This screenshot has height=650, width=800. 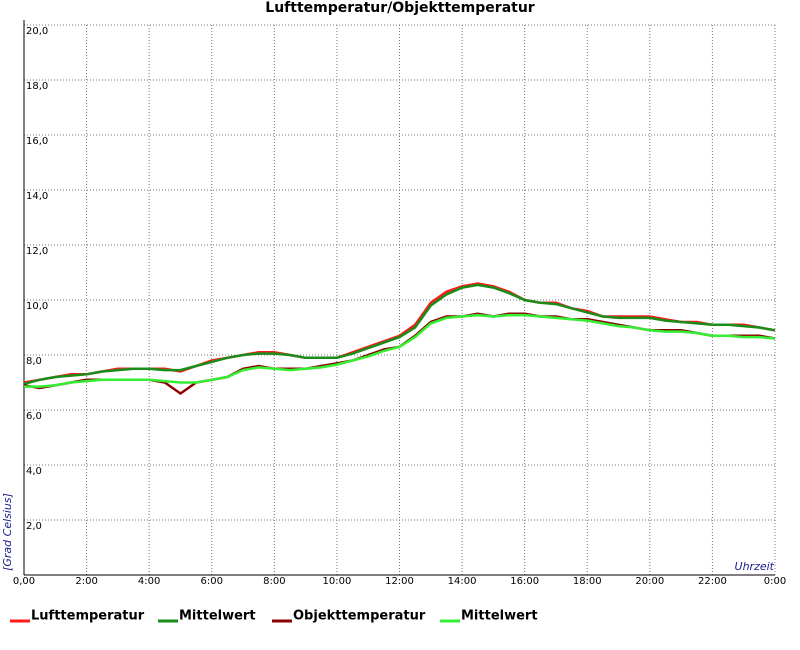 I want to click on x-tick-label: 14:00, so click(x=462, y=581).